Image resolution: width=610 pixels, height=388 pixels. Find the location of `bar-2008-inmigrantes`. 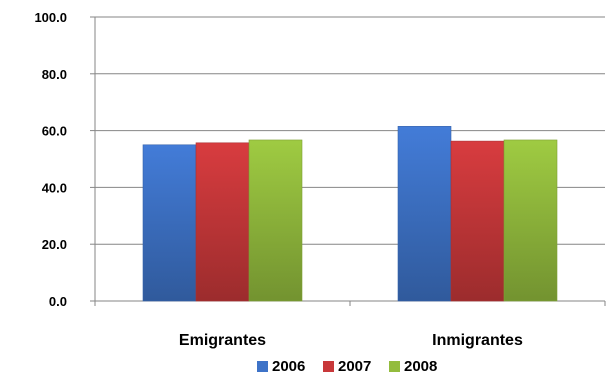

bar-2008-inmigrantes is located at coordinates (530, 220).